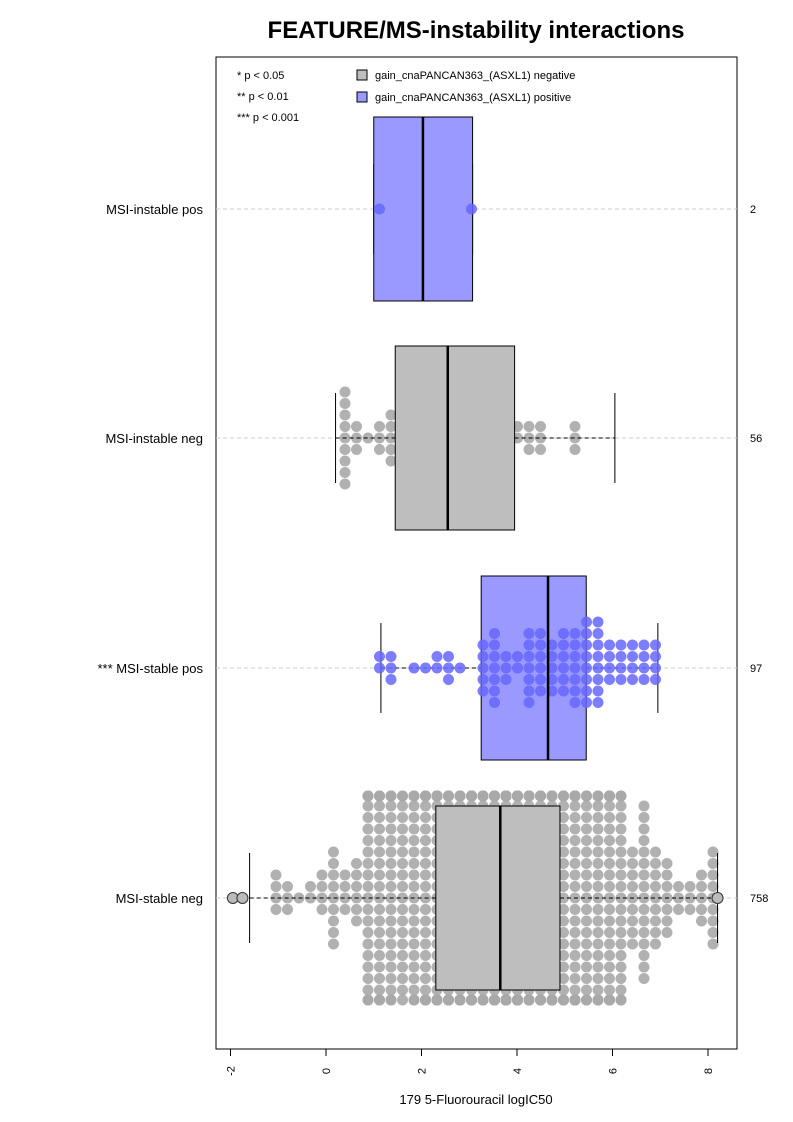  What do you see at coordinates (242, 898) in the screenshot?
I see `outlier-point` at bounding box center [242, 898].